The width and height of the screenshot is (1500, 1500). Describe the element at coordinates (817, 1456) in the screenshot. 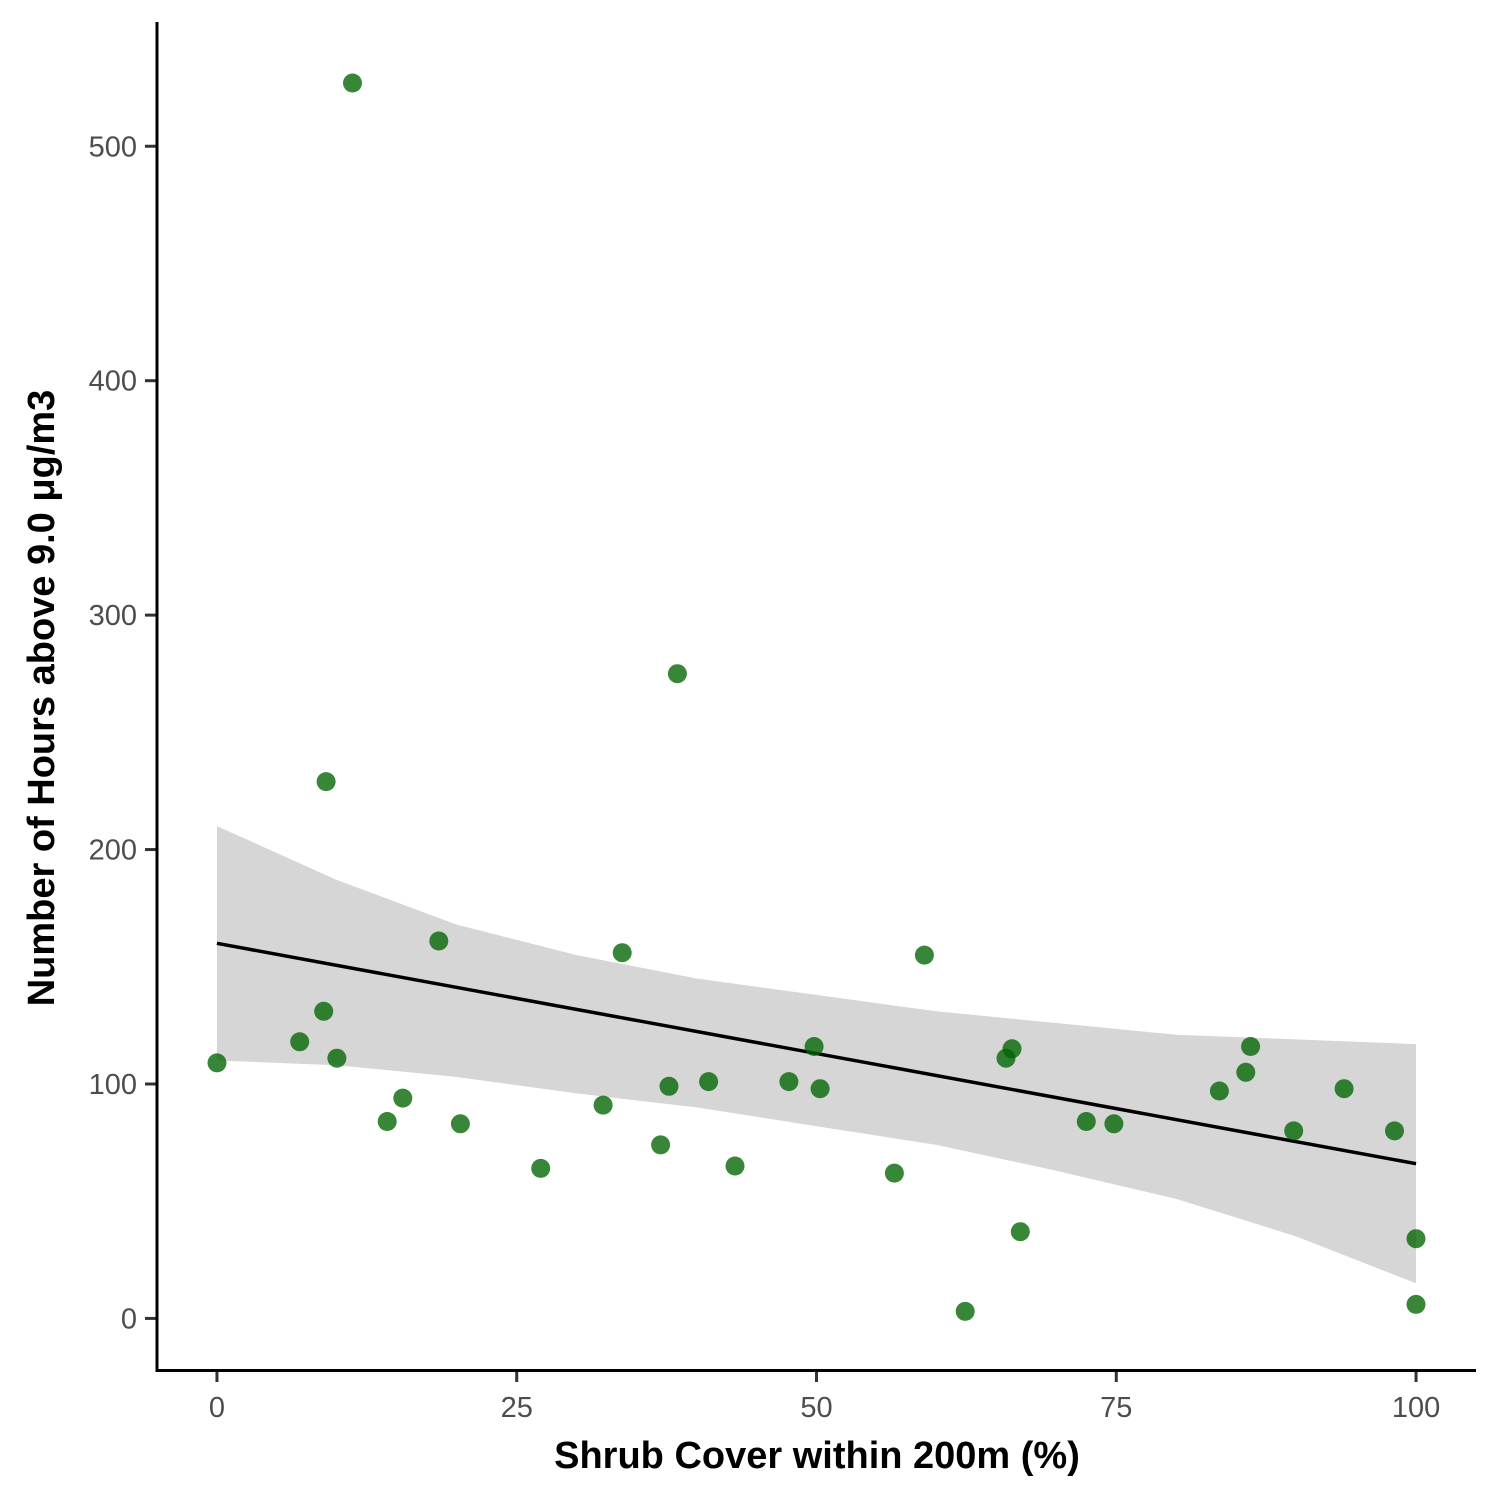

I see `x-axis-title: Shrub Cover within 200m (%)` at that location.